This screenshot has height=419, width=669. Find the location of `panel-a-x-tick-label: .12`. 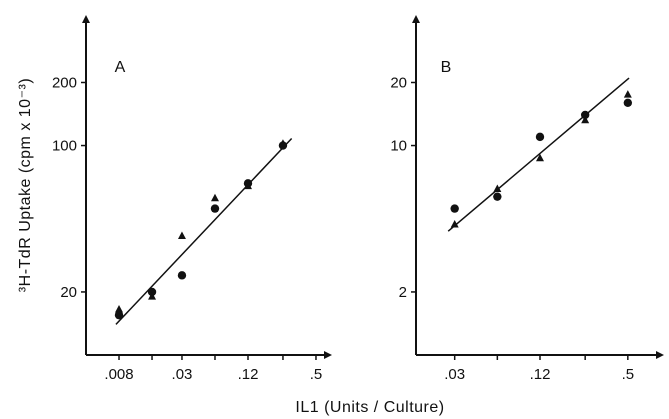

panel-a-x-tick-label: .12 is located at coordinates (248, 374).